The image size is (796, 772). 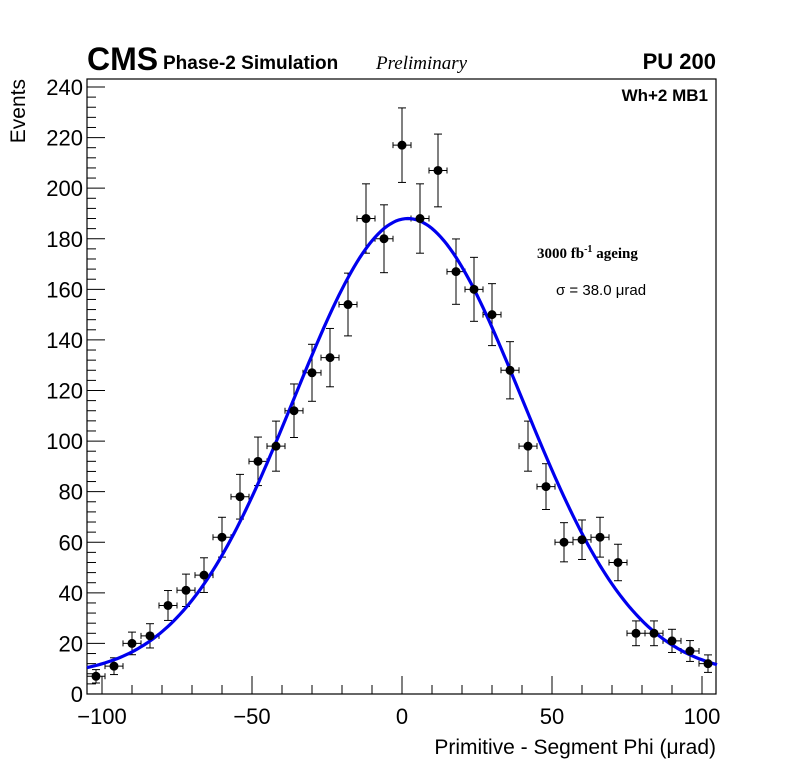 I want to click on y-tick-label: 100, so click(x=64, y=441).